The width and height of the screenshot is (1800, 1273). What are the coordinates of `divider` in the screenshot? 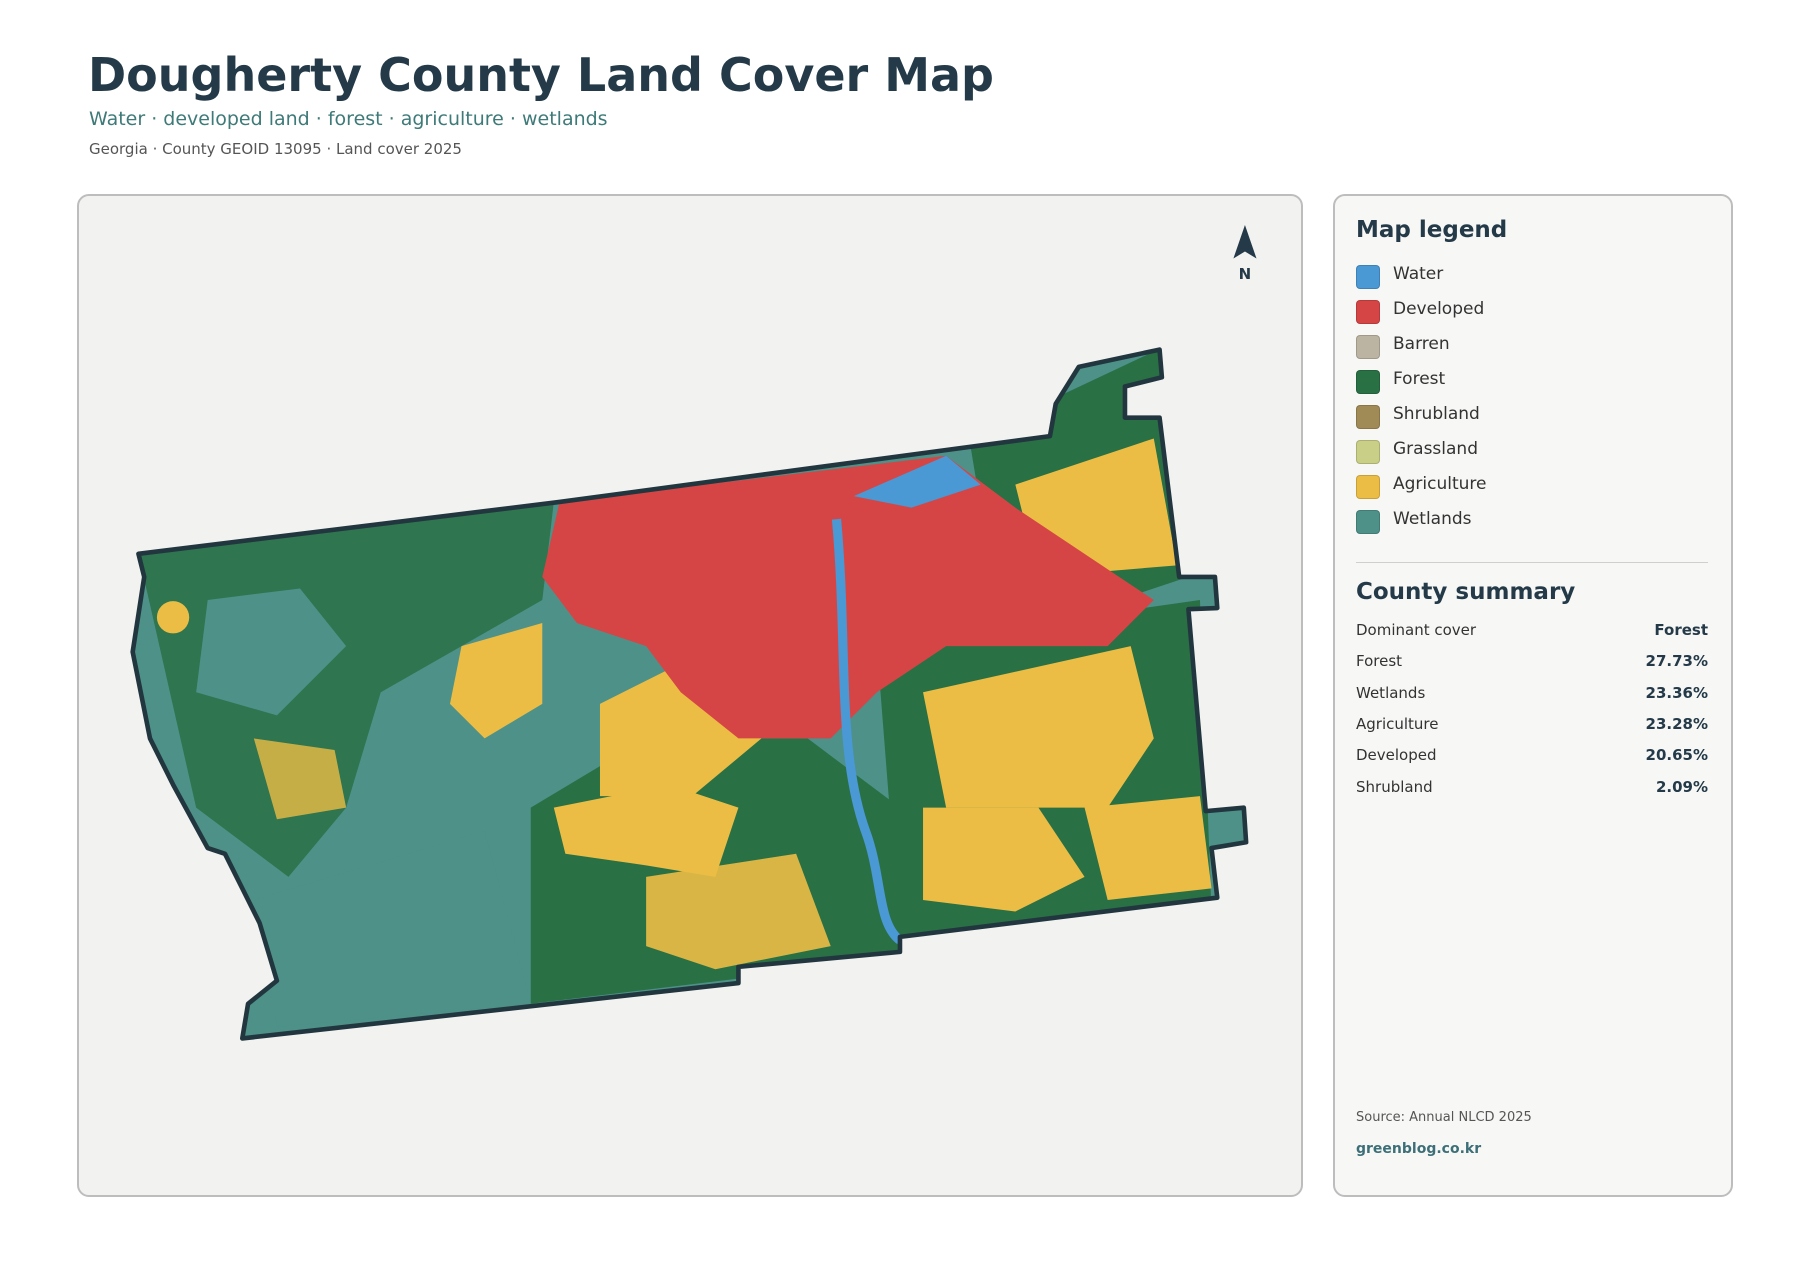 It's located at (1532, 562).